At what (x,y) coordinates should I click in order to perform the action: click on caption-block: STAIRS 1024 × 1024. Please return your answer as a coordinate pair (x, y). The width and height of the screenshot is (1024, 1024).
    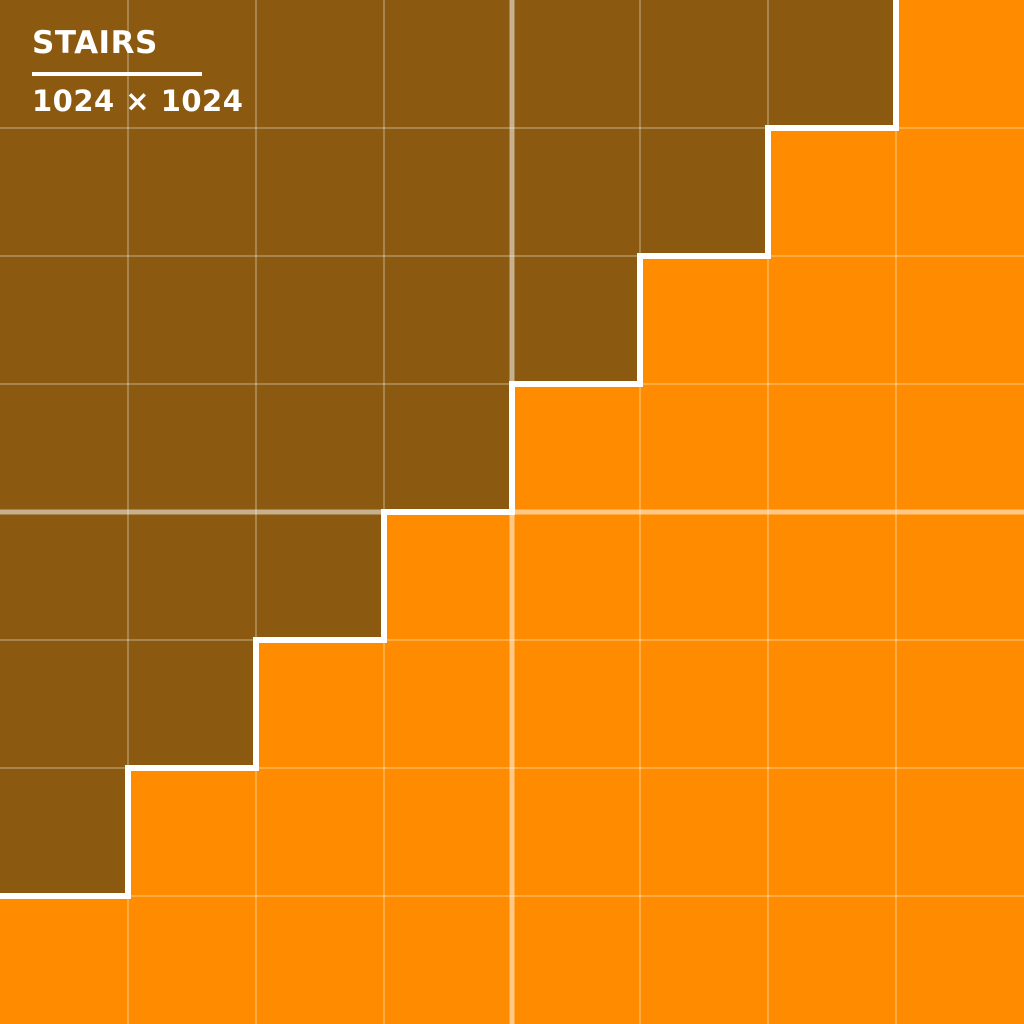
    Looking at the image, I should click on (136, 72).